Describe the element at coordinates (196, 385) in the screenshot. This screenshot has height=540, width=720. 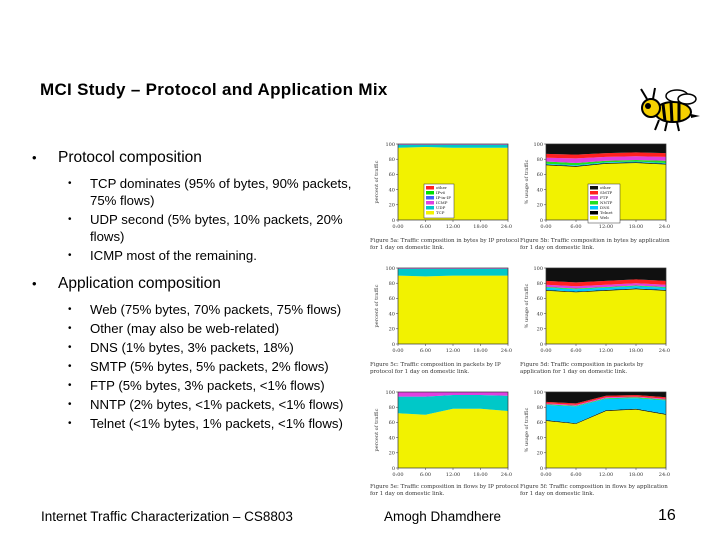
I see `list-item: • FTP (5% bytes, 3% packets, <1% flows)` at that location.